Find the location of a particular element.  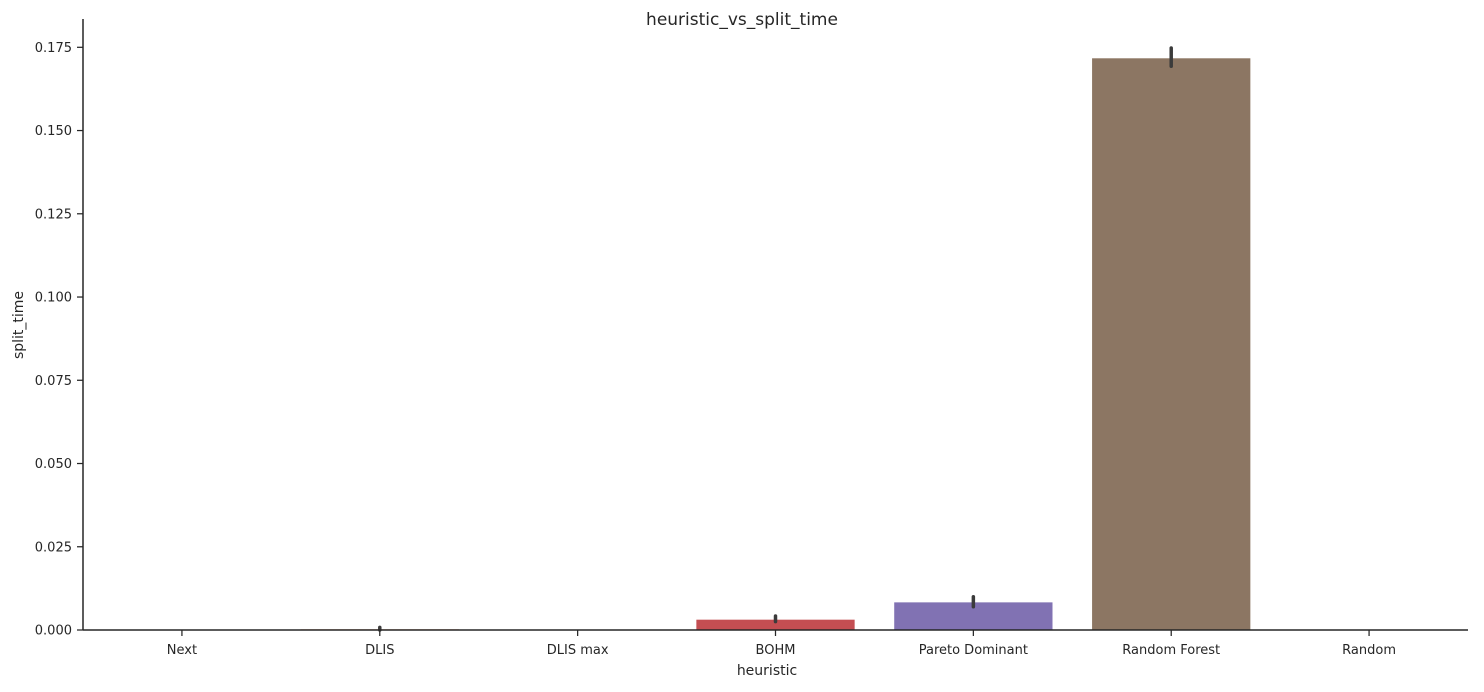

y-tick-label: 0.125 is located at coordinates (53, 214).